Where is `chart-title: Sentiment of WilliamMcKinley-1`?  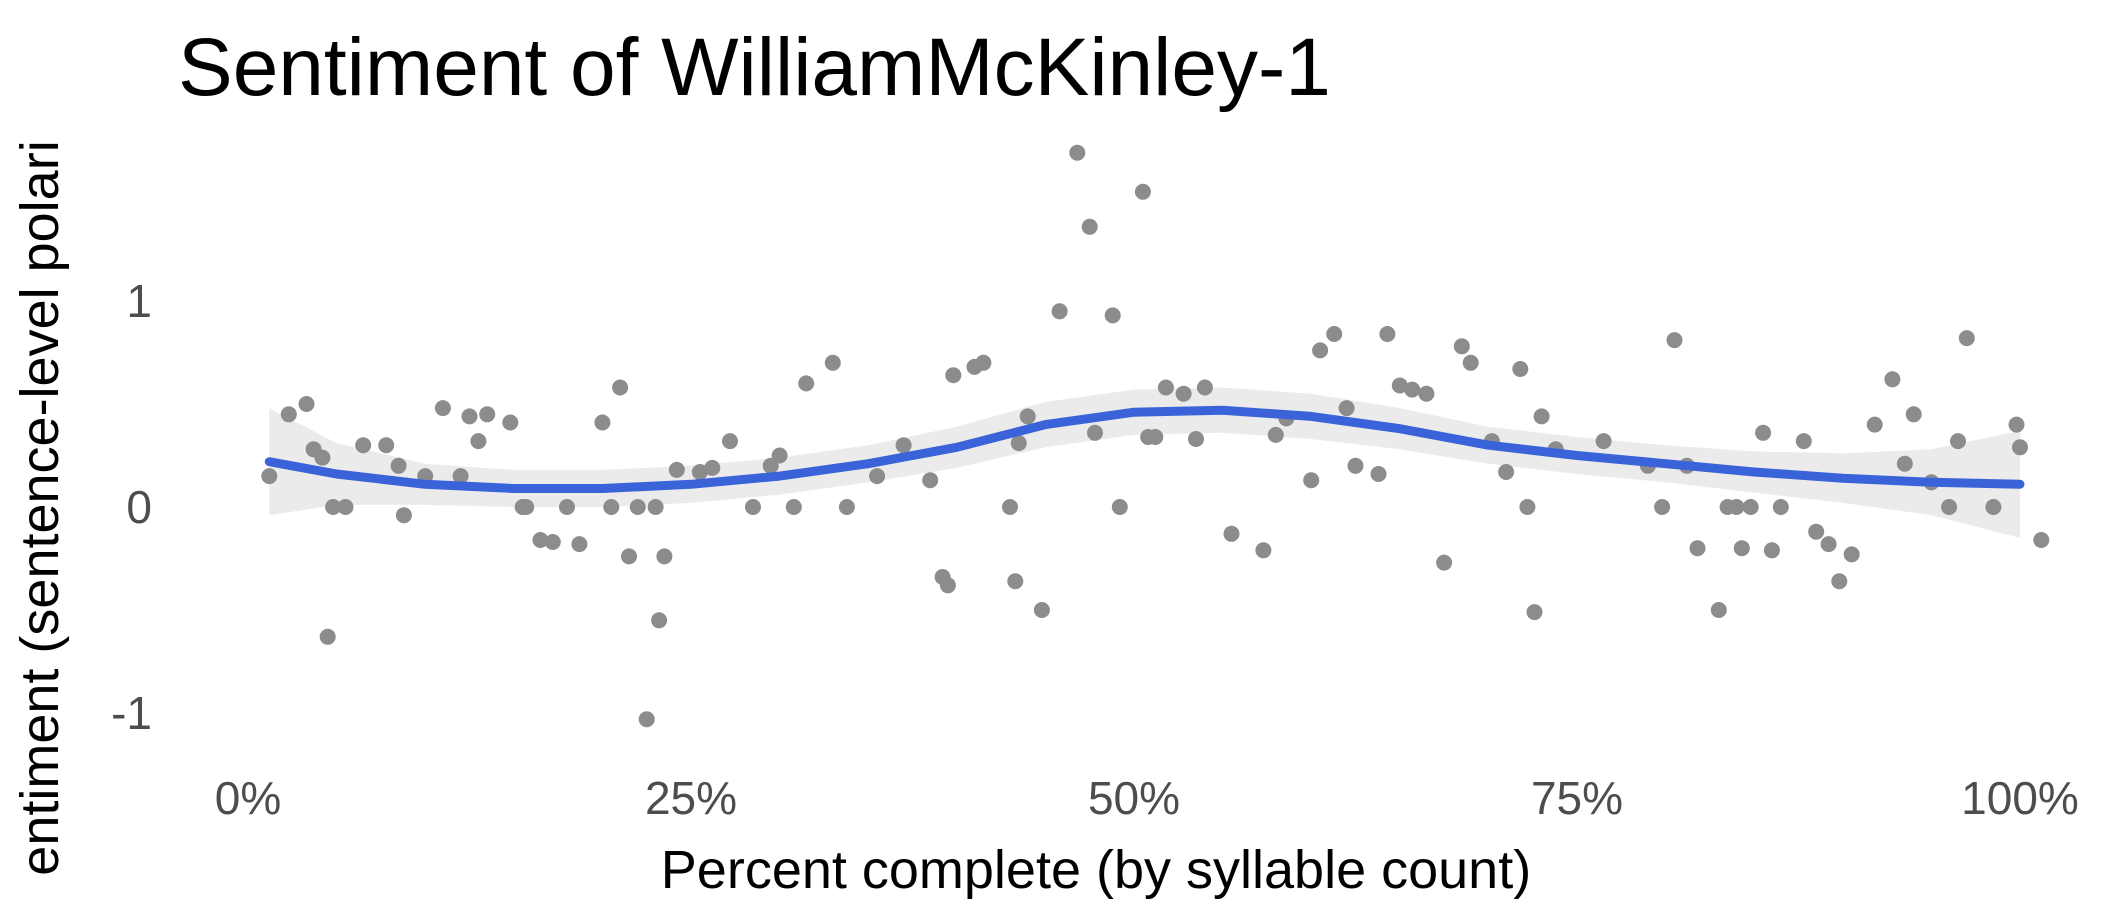 chart-title: Sentiment of WilliamMcKinley-1 is located at coordinates (754, 67).